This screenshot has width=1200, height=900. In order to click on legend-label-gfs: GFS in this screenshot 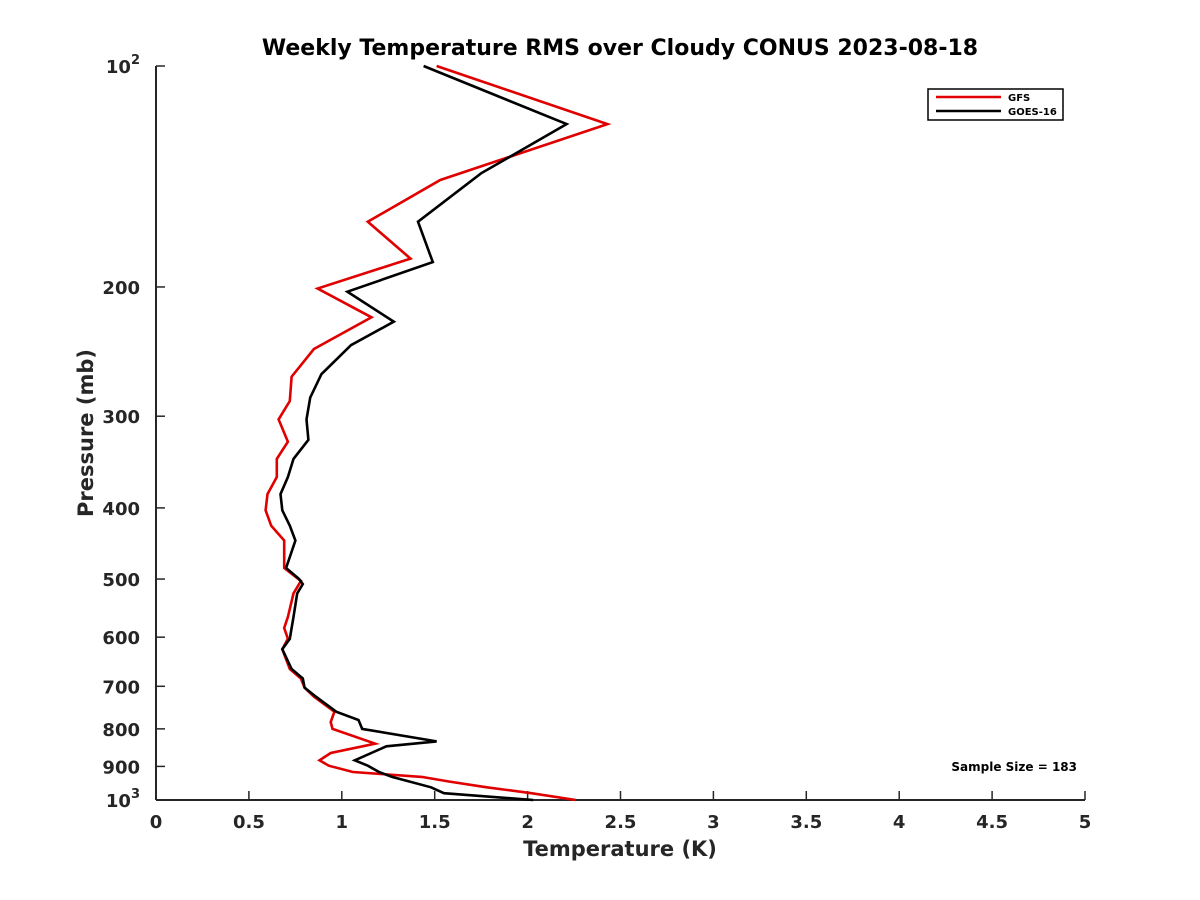, I will do `click(1019, 98)`.